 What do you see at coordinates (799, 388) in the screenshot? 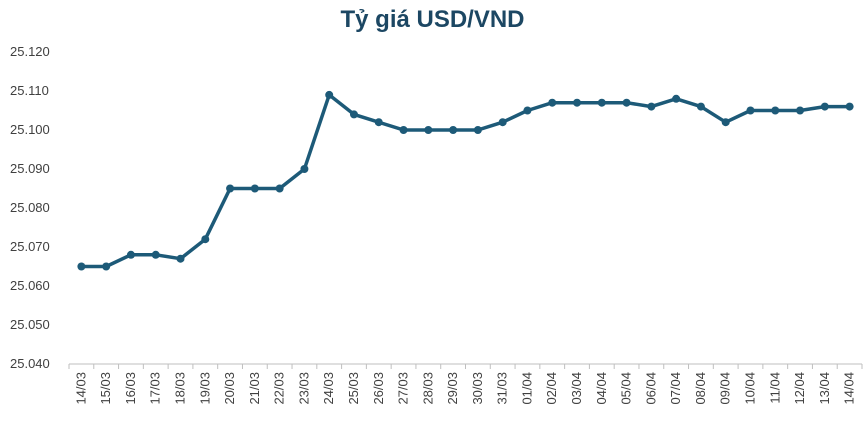
I see `x-tick-label: 12/04` at bounding box center [799, 388].